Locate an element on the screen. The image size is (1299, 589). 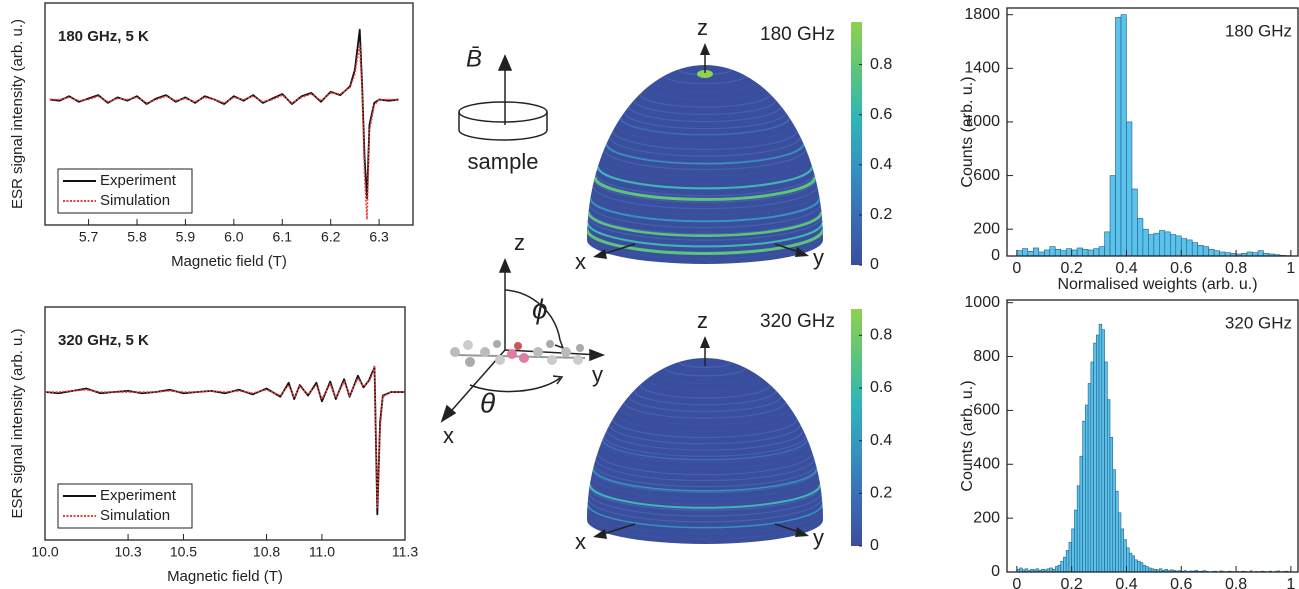
x-tick-label: 10.5 is located at coordinates (183, 552).